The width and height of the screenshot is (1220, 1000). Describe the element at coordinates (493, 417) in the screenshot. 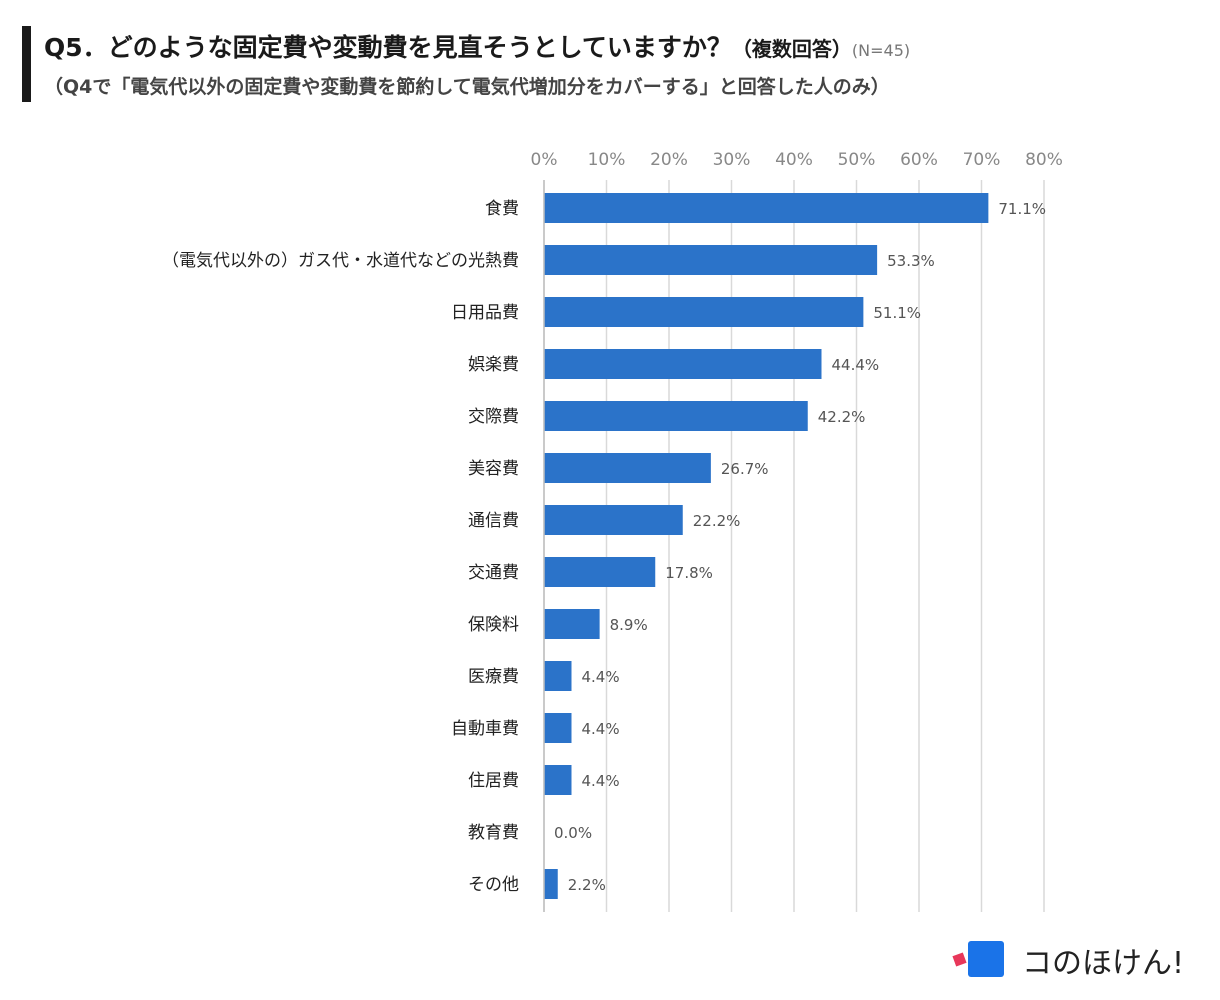

I see `category-label: 交際費` at that location.